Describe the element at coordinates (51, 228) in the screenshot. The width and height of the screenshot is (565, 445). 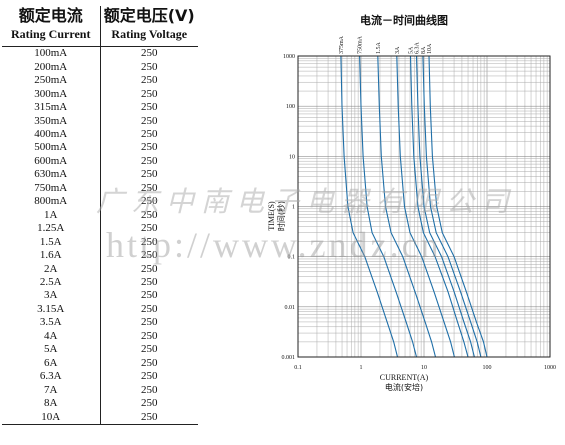
I see `rating-current-cell: 1.25A` at that location.